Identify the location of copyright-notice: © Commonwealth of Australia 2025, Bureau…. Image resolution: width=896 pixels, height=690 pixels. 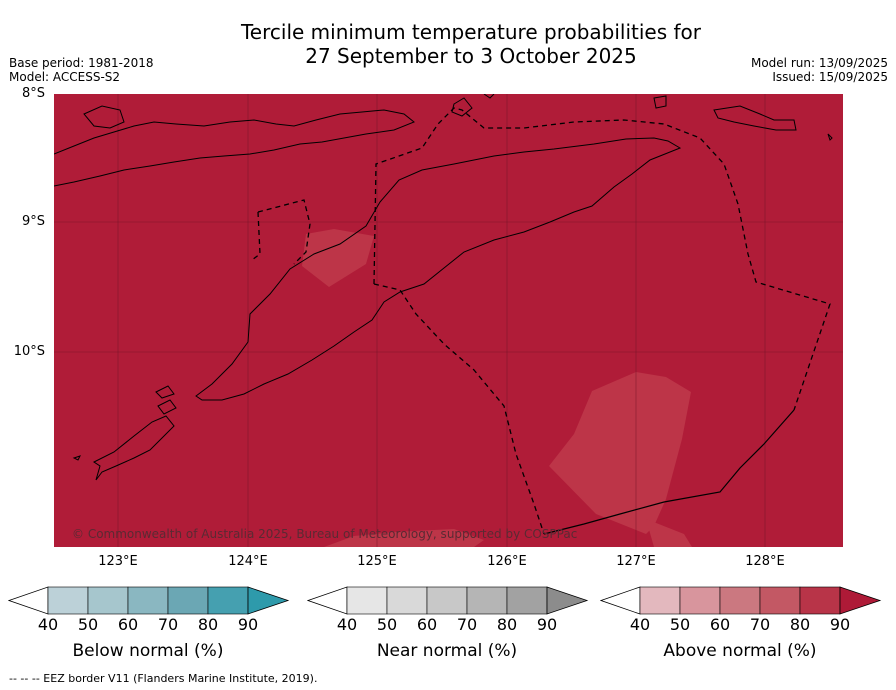
(325, 534).